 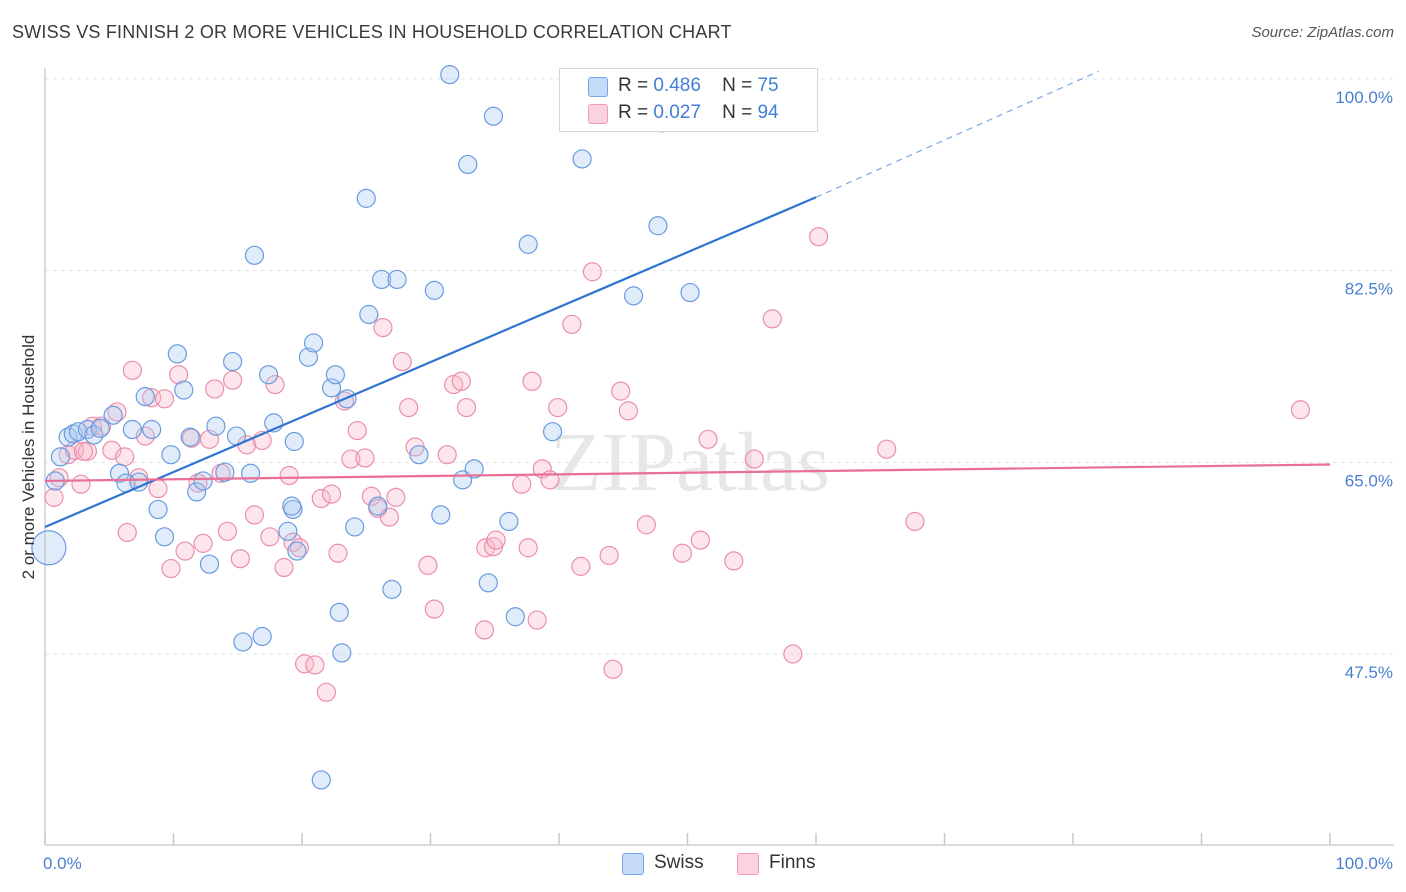 I want to click on bottom-swiss-swatch, so click(x=633, y=864).